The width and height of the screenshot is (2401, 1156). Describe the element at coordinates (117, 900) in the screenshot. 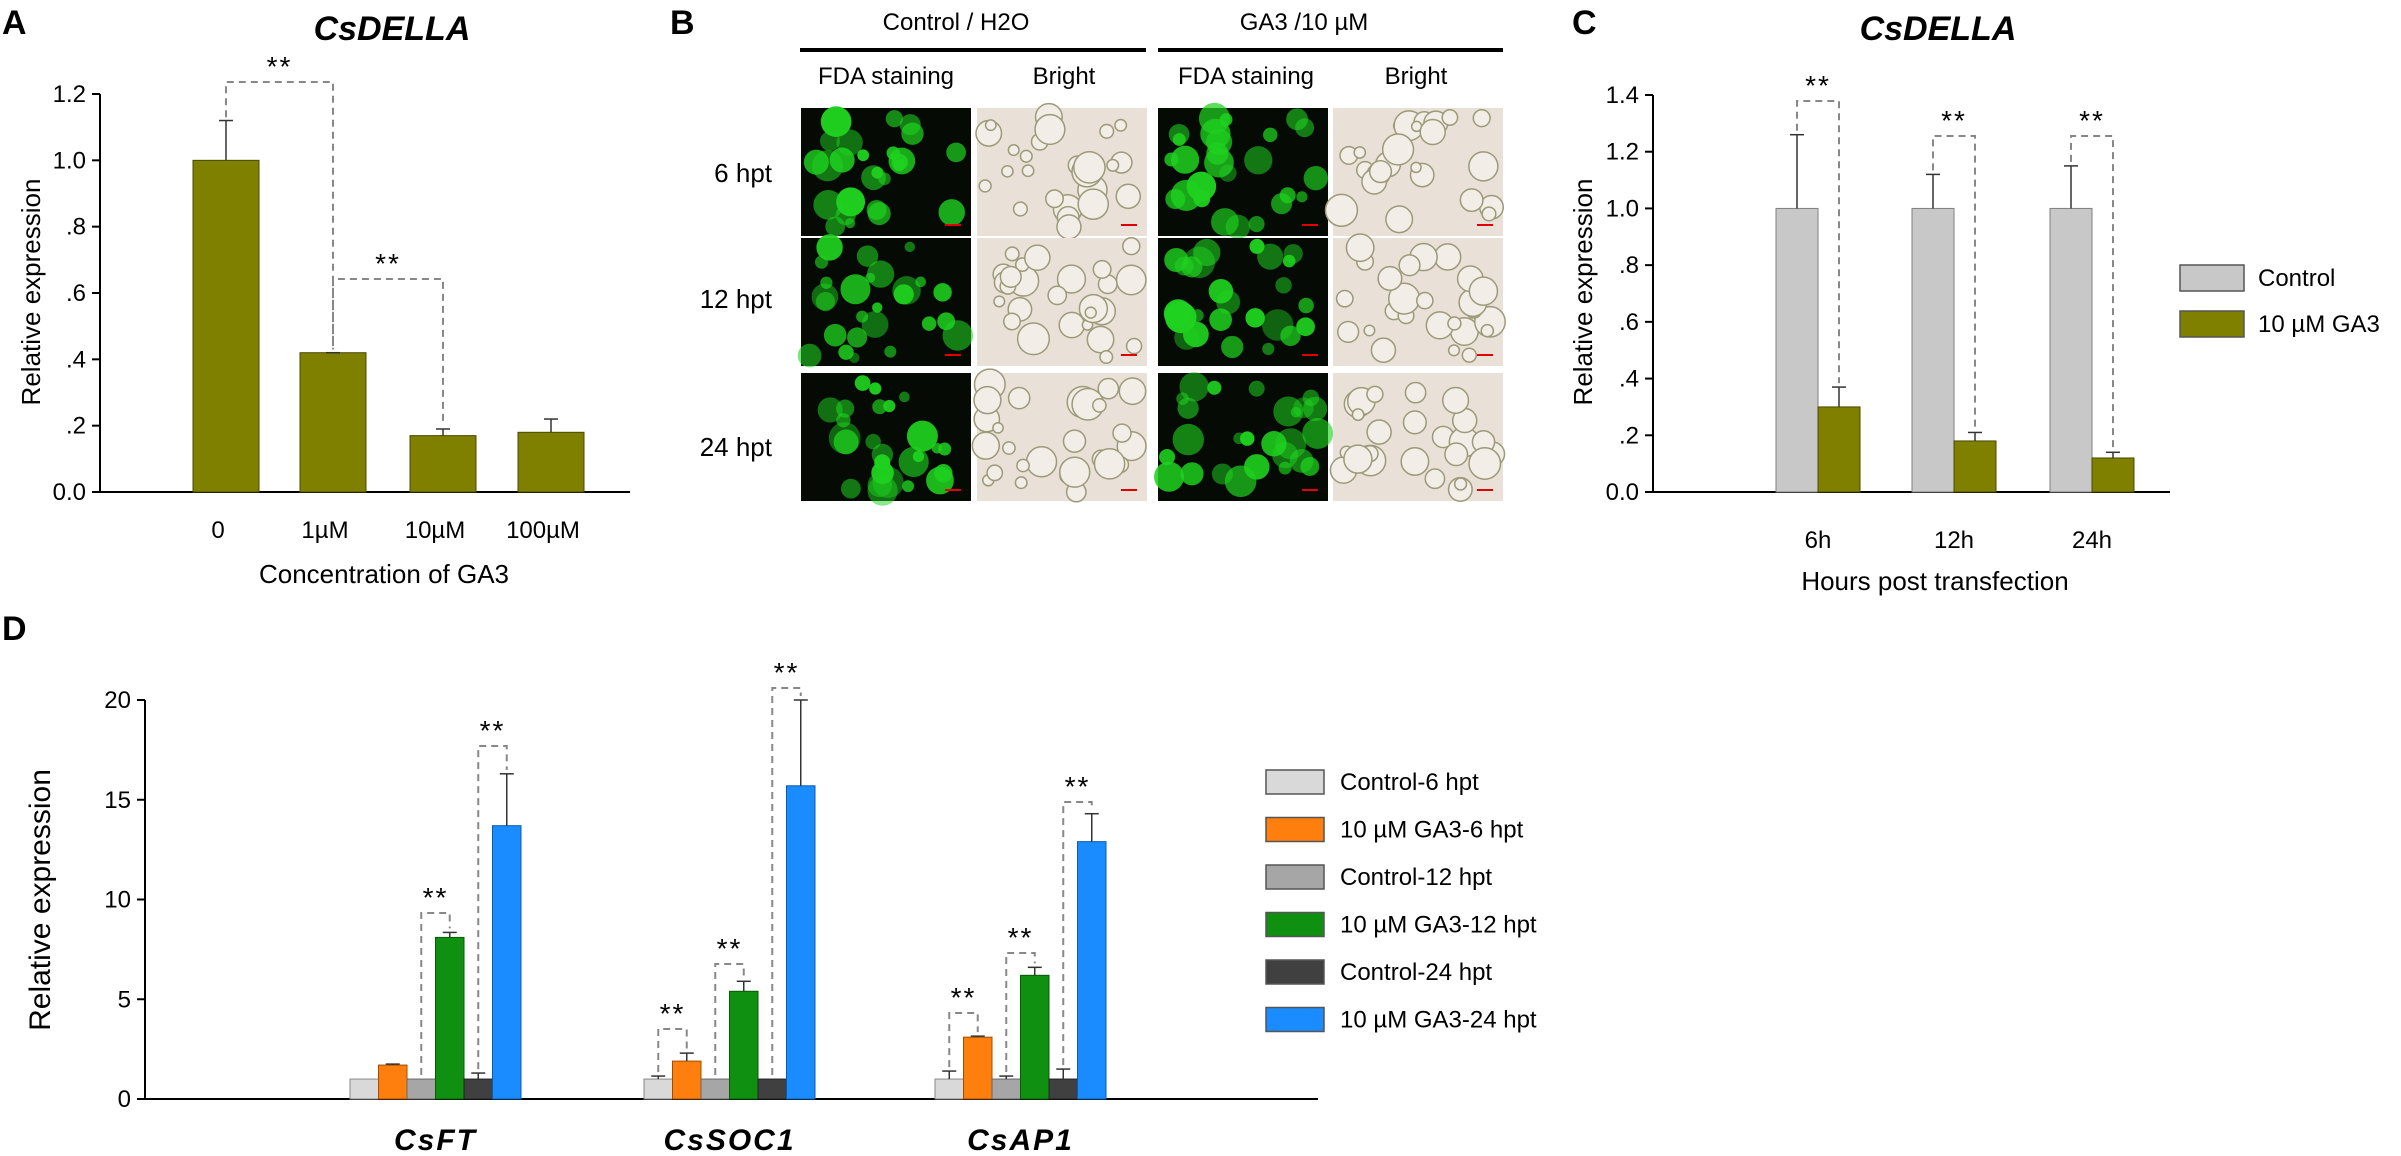

I see `y-tick-label: 10` at that location.